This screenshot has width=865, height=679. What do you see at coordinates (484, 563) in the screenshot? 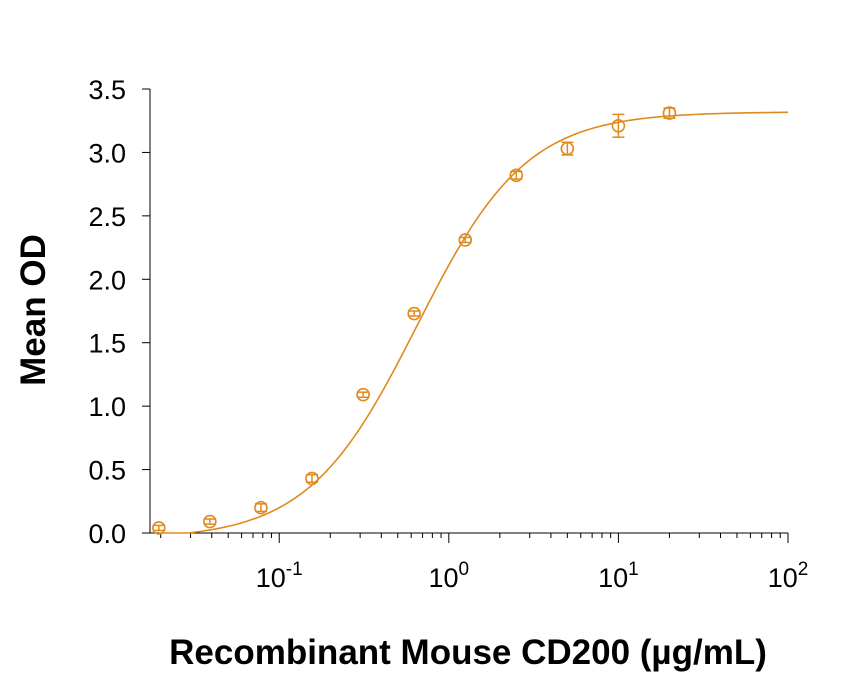
I see `x-axis-ticks: 10⁻¹ 10⁰ 10¹ 10²` at bounding box center [484, 563].